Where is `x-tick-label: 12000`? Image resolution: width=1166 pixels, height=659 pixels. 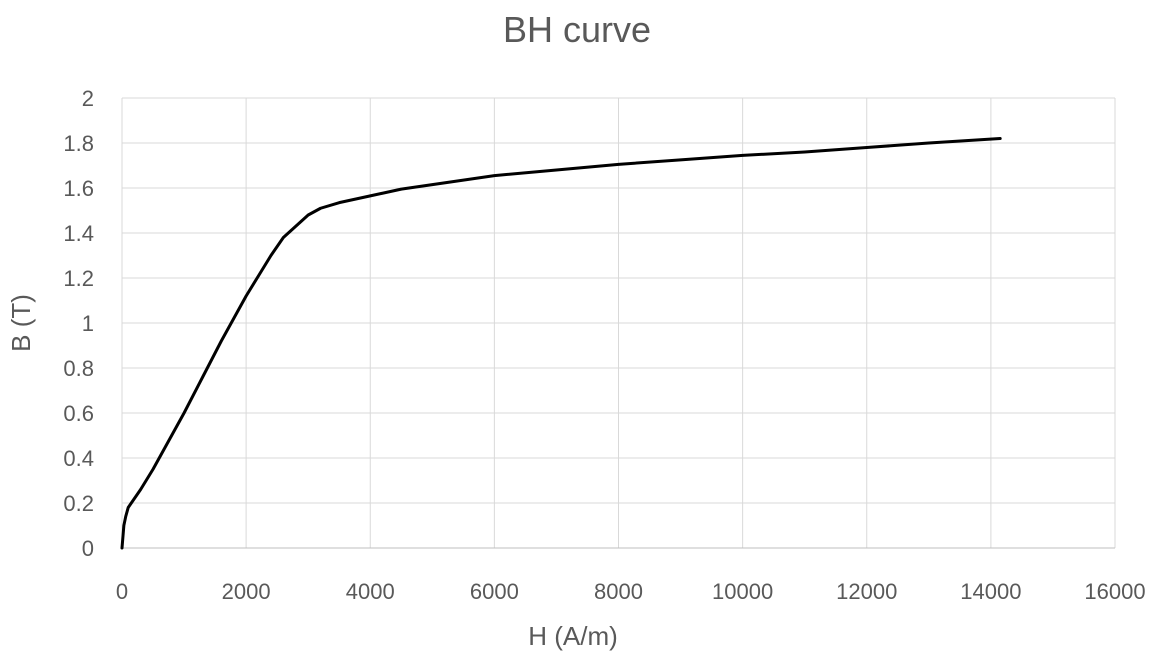
x-tick-label: 12000 is located at coordinates (866, 591).